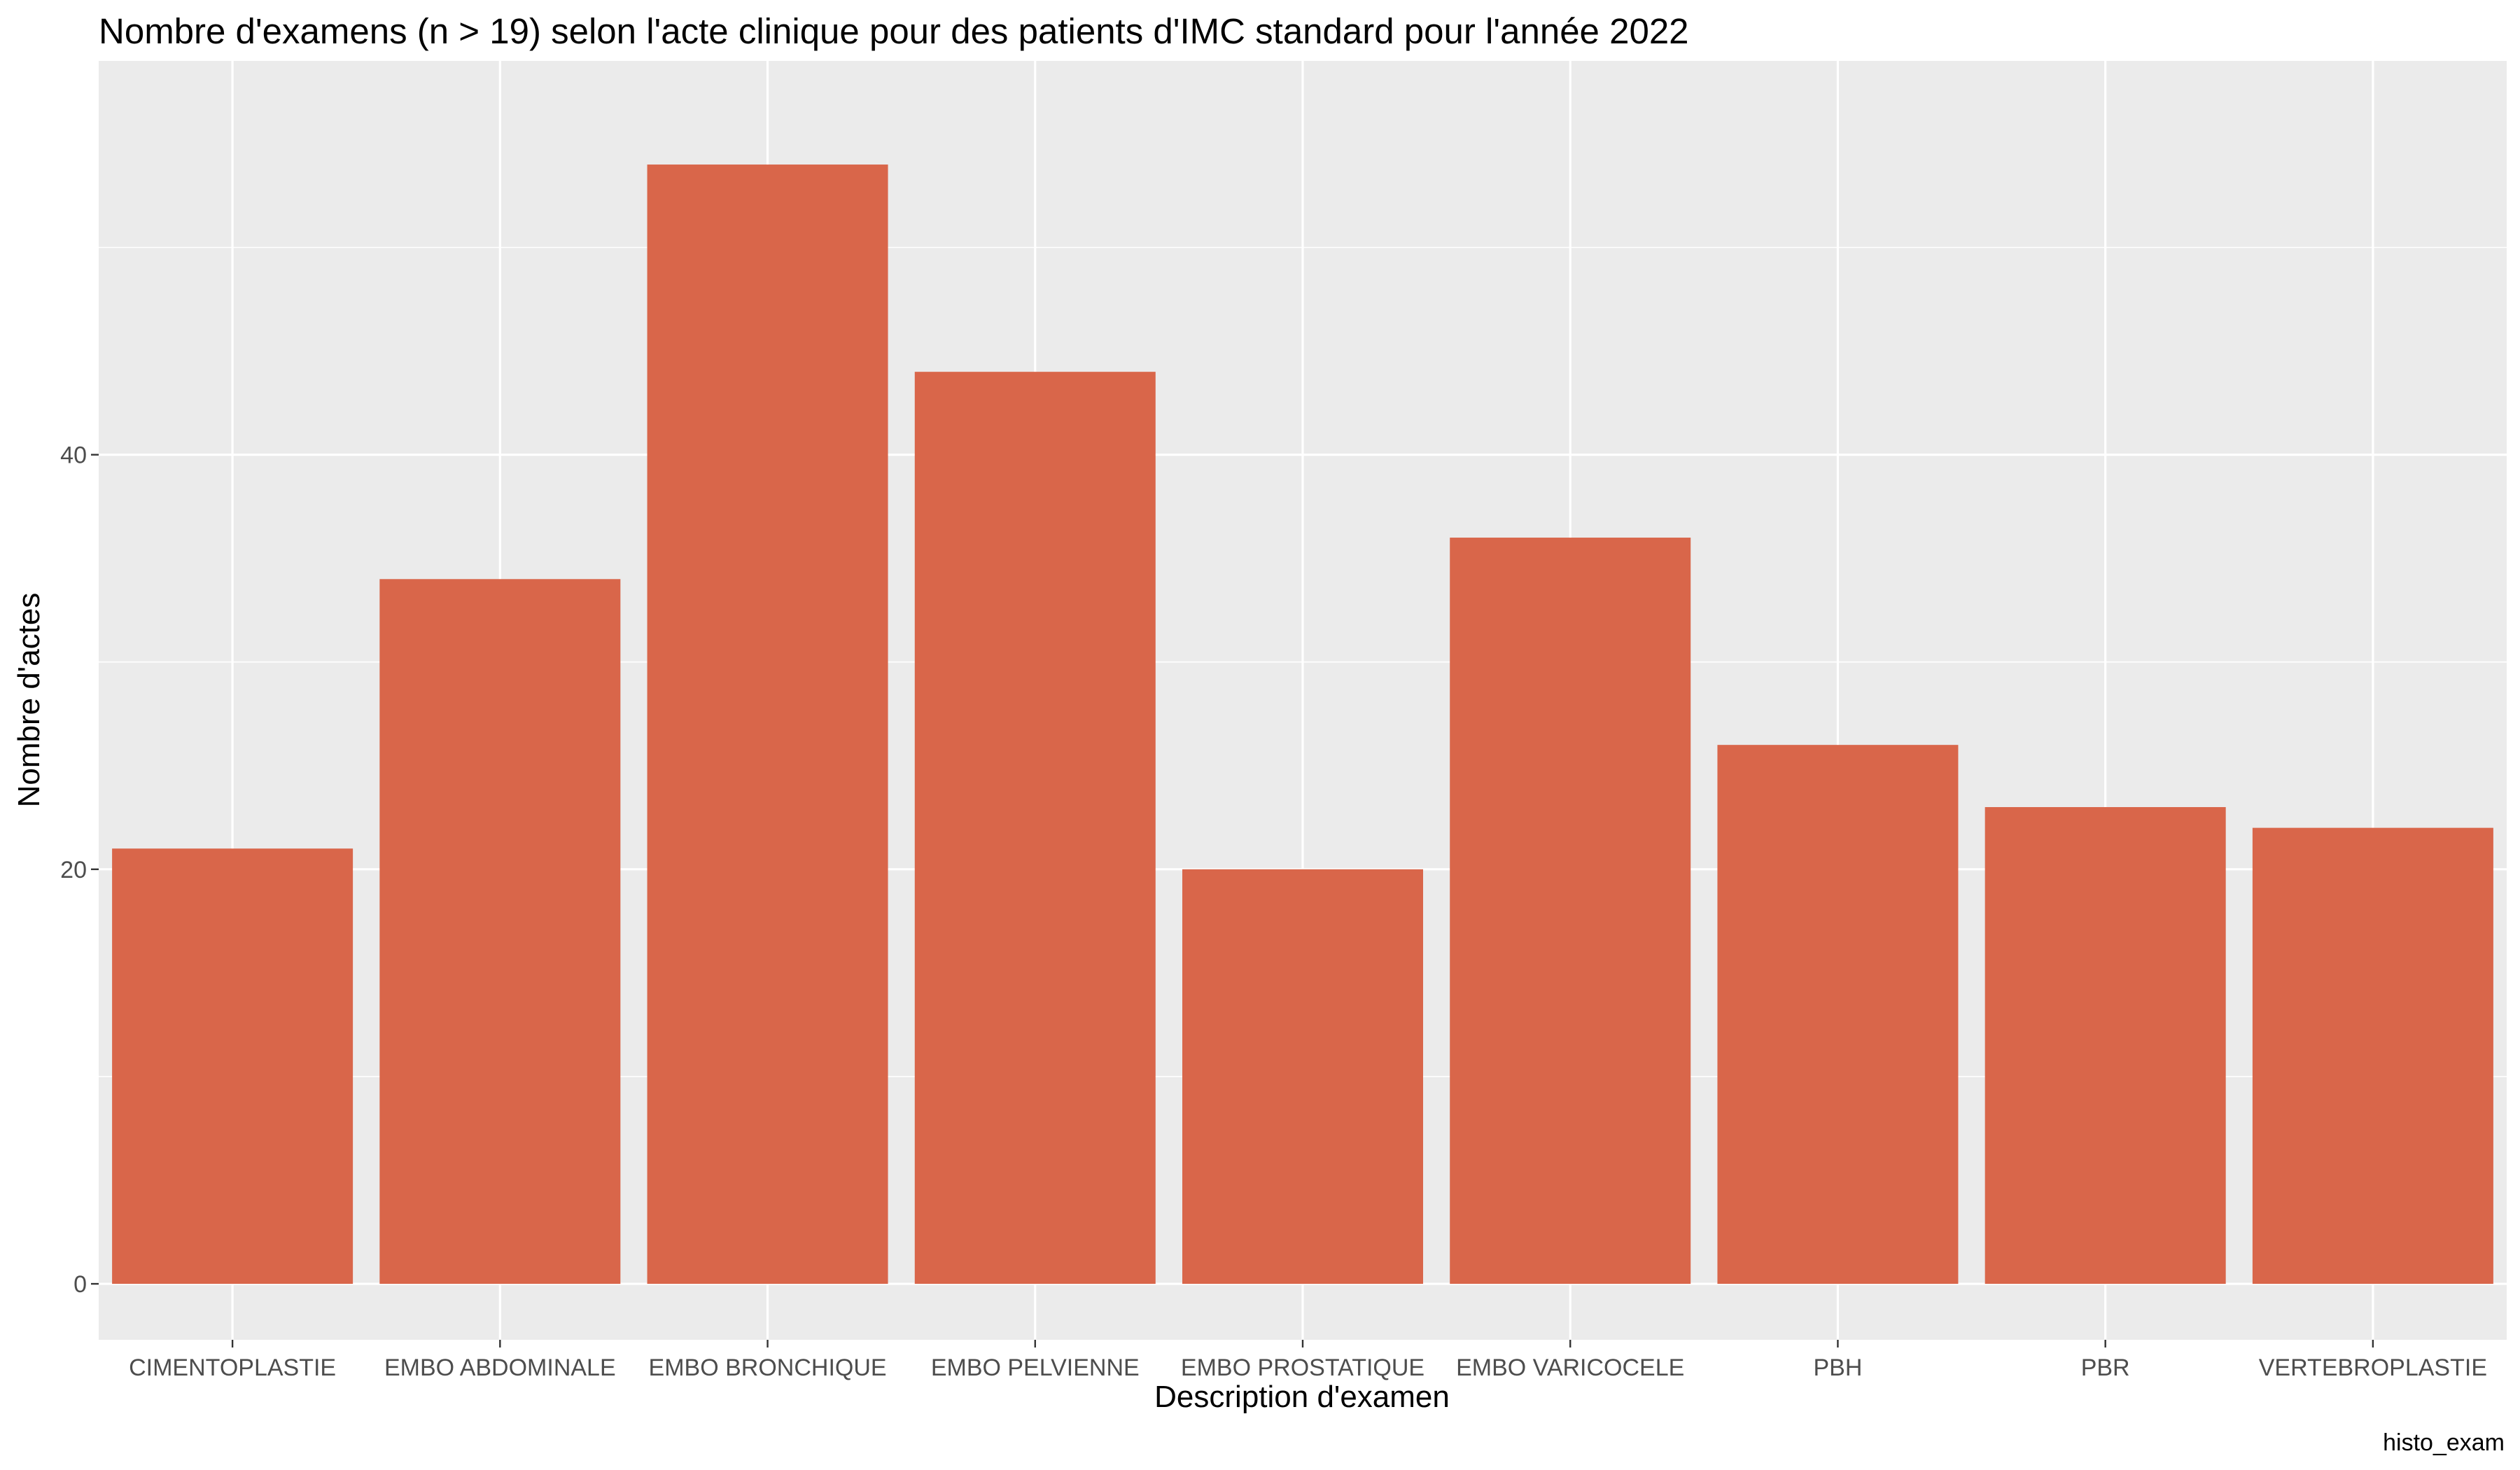 The width and height of the screenshot is (2520, 1470). I want to click on bar-embo-pelvienne, so click(1035, 828).